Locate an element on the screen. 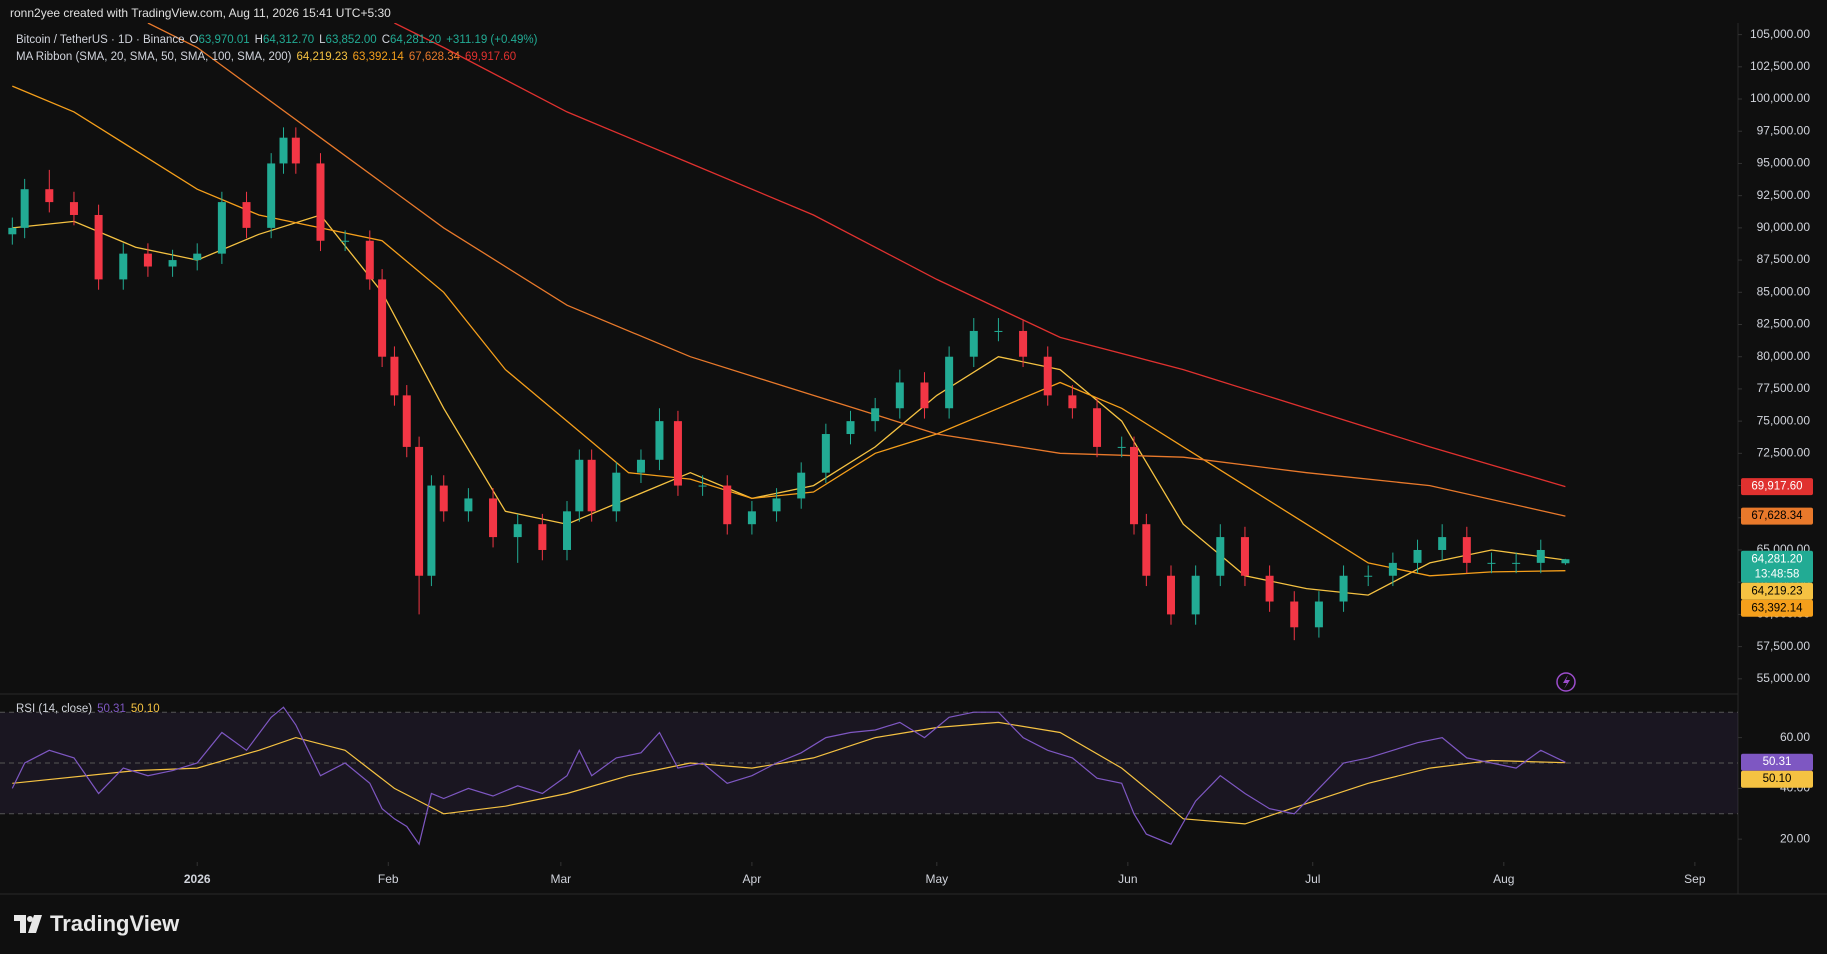 This screenshot has width=1827, height=954. alert-icon is located at coordinates (1566, 682).